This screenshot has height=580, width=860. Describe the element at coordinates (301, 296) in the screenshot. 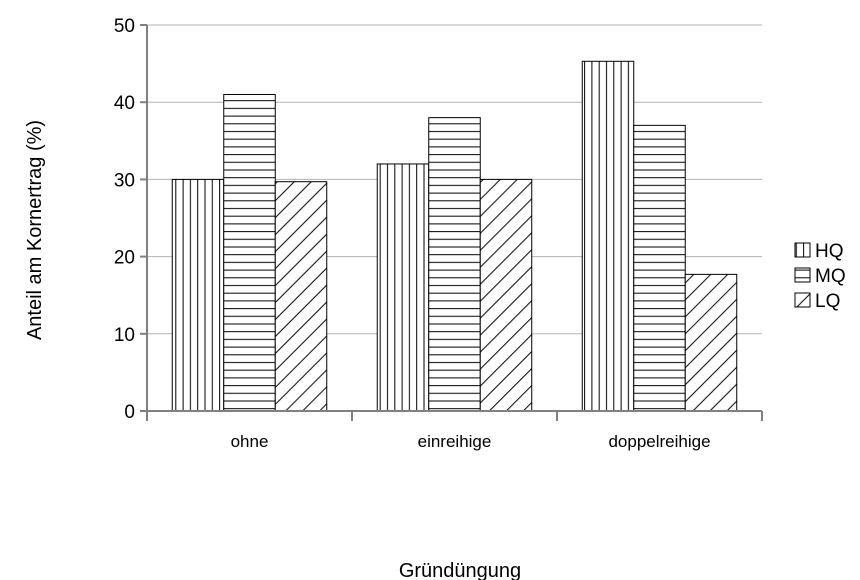

I see `bar-lq-ohne` at that location.